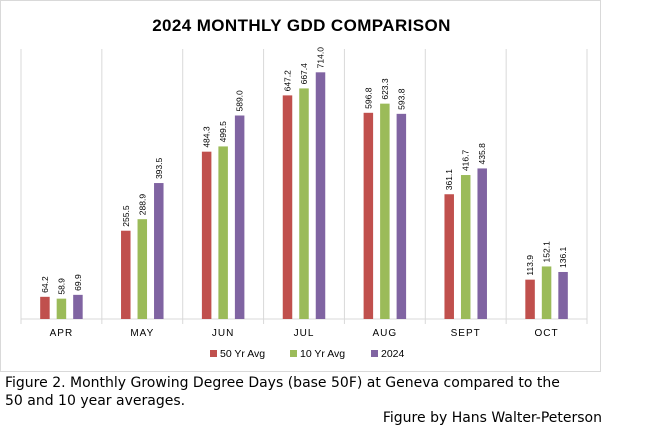 This screenshot has height=438, width=645. Describe the element at coordinates (322, 354) in the screenshot. I see `legend-label: 10 Yr Avg` at that location.